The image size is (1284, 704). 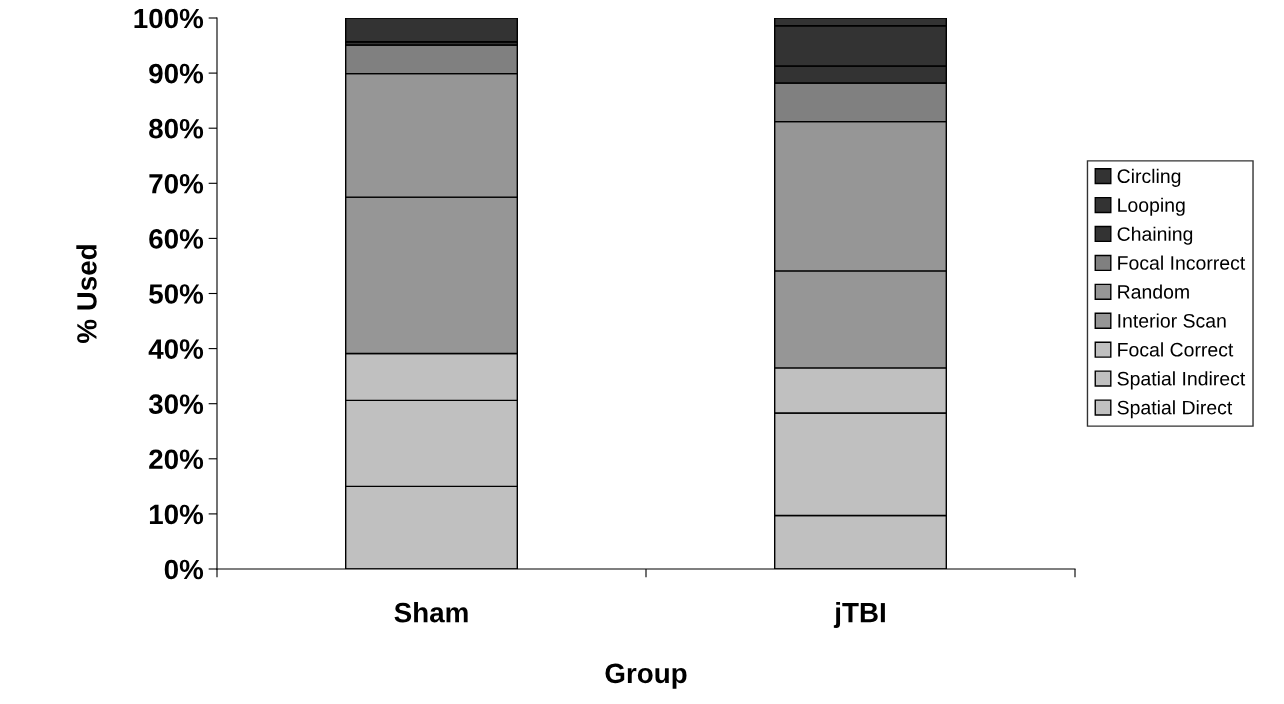 I want to click on y-tick-label: 70%, so click(x=176, y=183).